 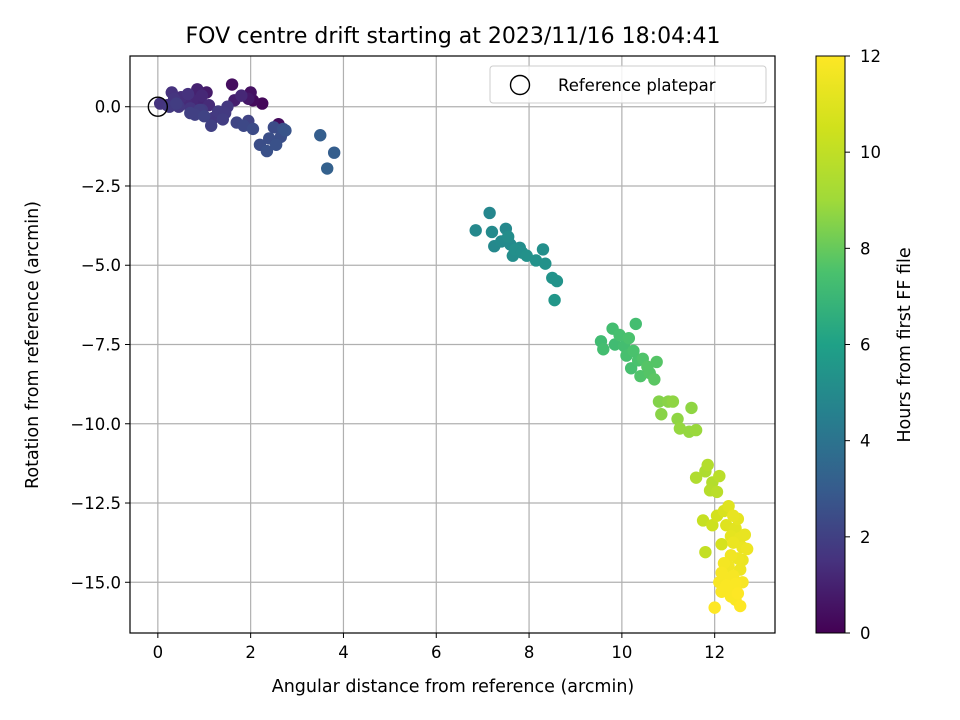 What do you see at coordinates (865, 441) in the screenshot?
I see `colorbar-tick-label: 4` at bounding box center [865, 441].